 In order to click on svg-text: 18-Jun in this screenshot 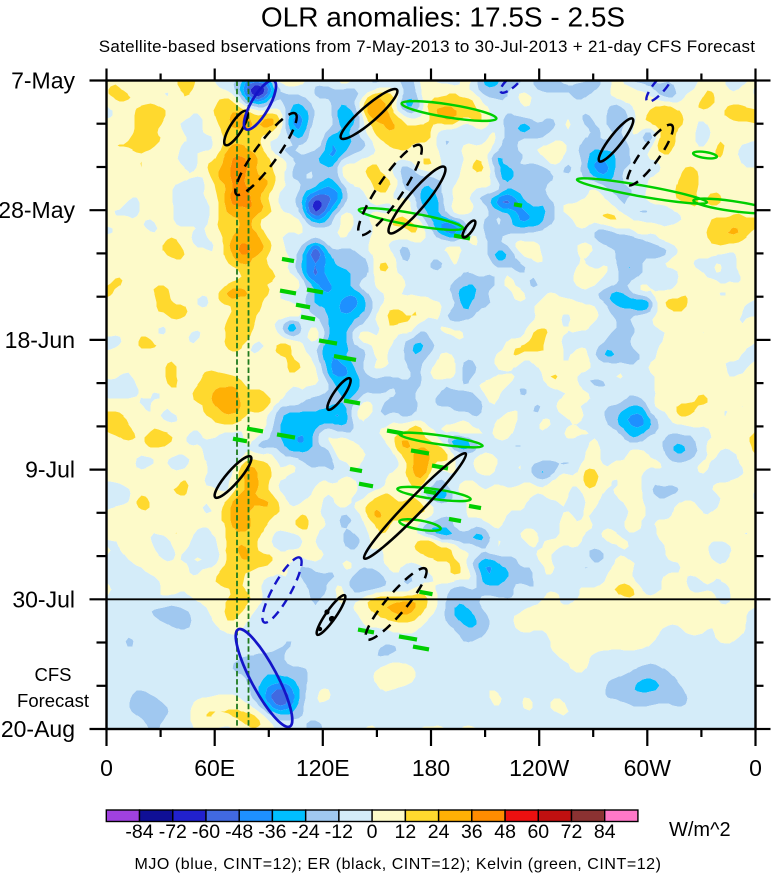, I will do `click(40, 340)`.